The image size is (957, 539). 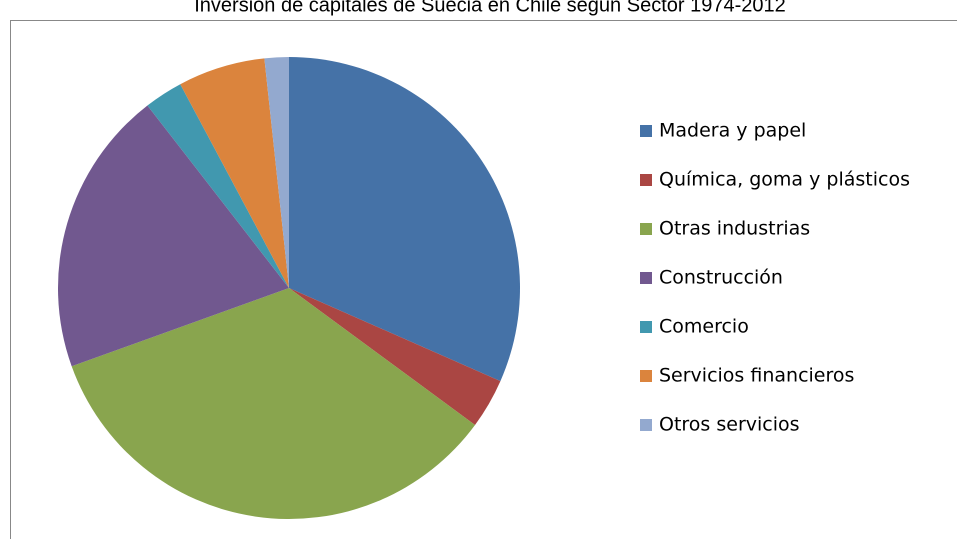 I want to click on legend-label: Servicios financieros, so click(x=756, y=376).